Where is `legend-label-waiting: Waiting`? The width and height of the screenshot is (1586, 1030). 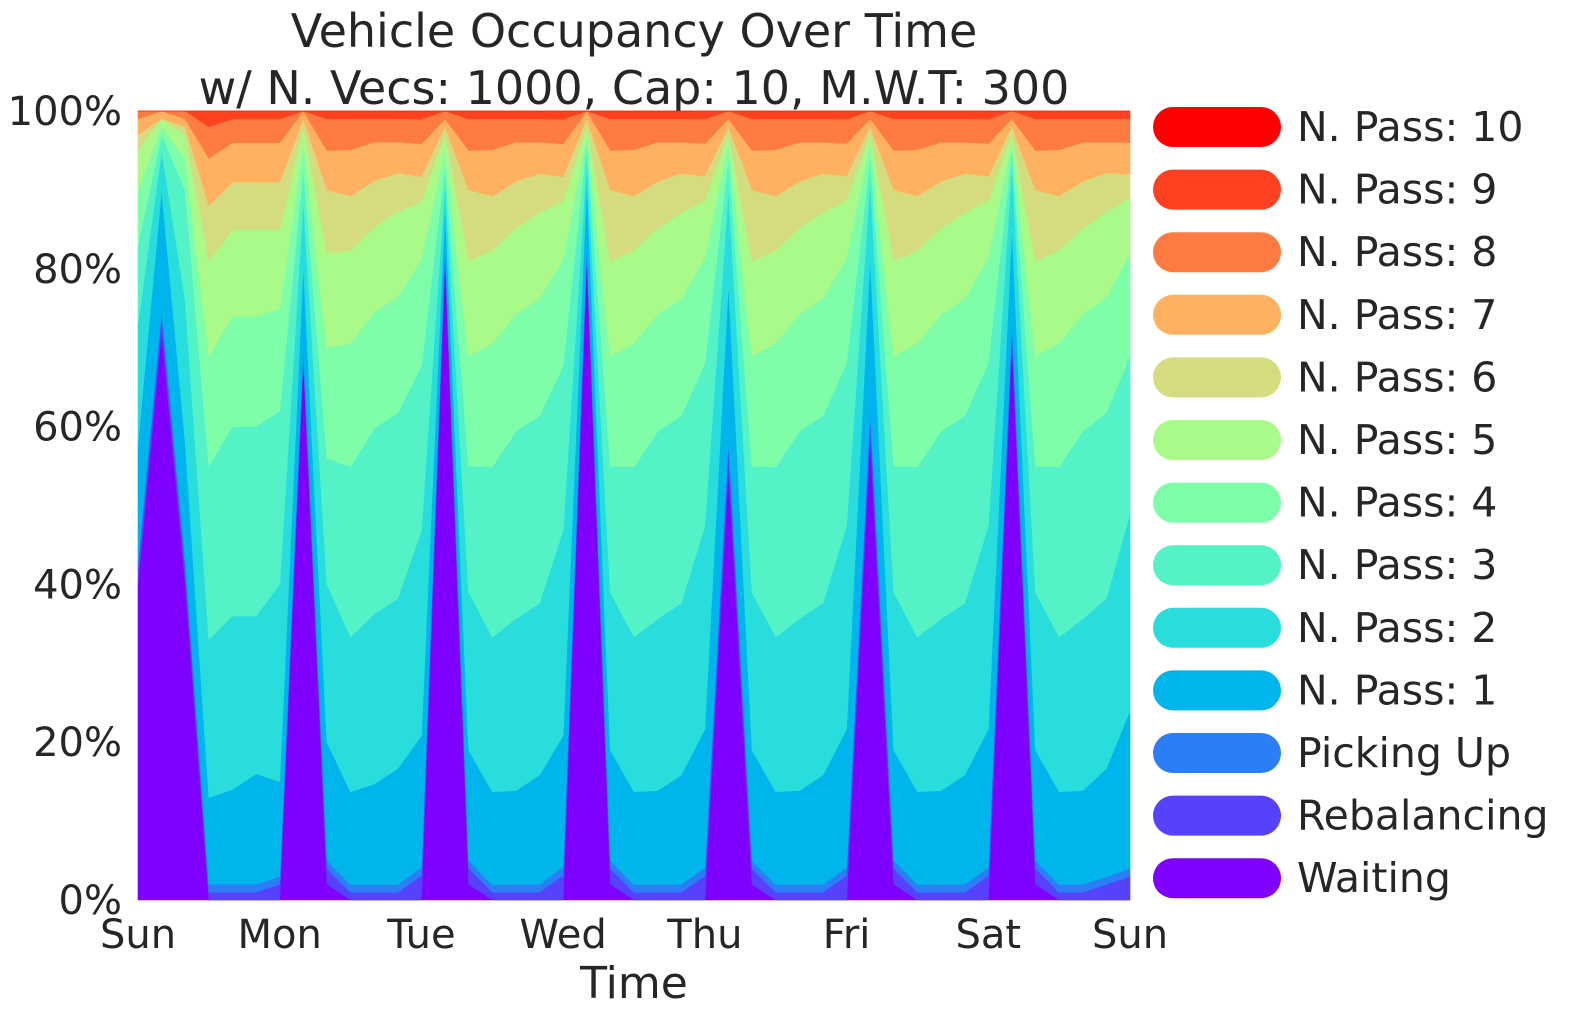
legend-label-waiting: Waiting is located at coordinates (1374, 878).